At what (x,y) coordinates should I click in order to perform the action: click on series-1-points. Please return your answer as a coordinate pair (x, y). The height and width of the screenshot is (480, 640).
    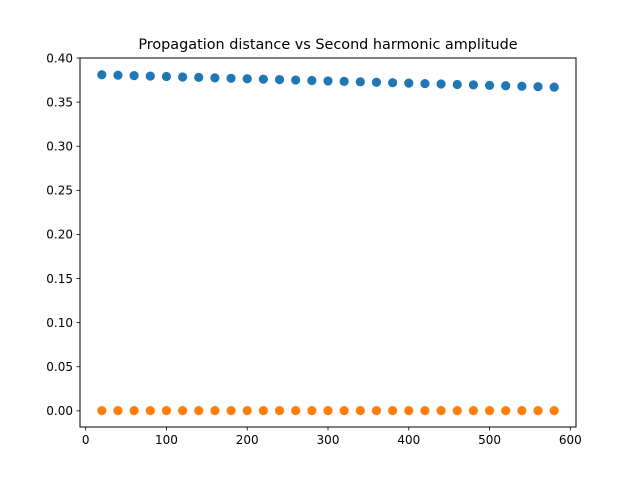
    Looking at the image, I should click on (328, 81).